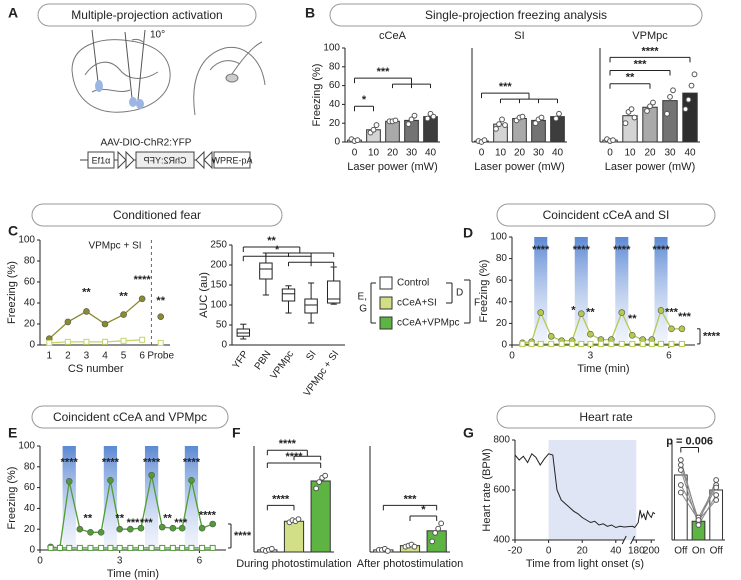  I want to click on x-tick-label: On, so click(698, 551).